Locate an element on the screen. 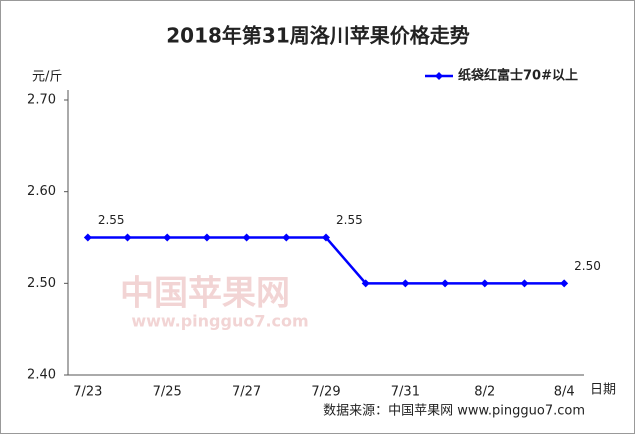 This screenshot has height=434, width=635. y-tick-label: 2.70 is located at coordinates (41, 100).